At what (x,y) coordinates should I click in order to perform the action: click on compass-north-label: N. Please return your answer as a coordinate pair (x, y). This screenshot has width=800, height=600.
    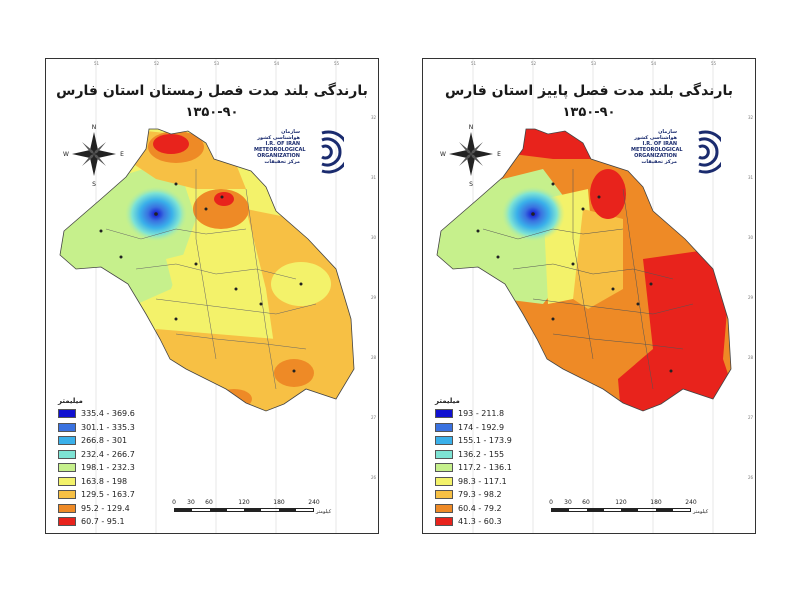
    Looking at the image, I should click on (94, 127).